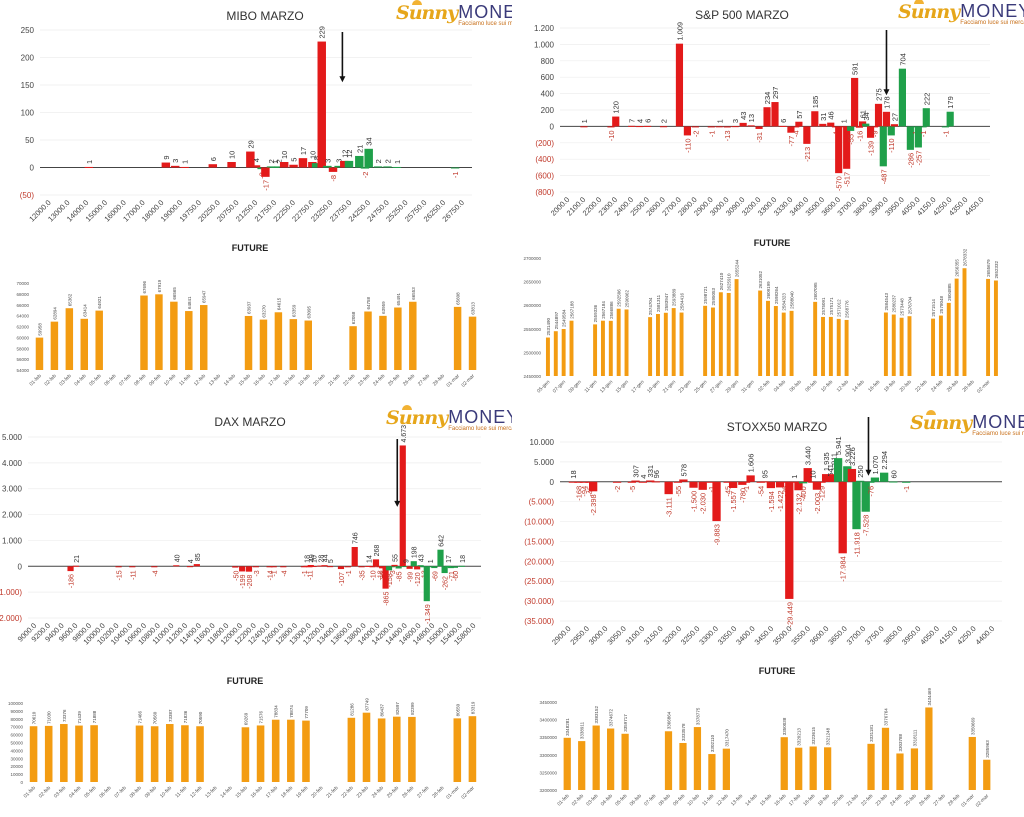  Describe the element at coordinates (683, 470) in the screenshot. I see `data-label: 578` at that location.